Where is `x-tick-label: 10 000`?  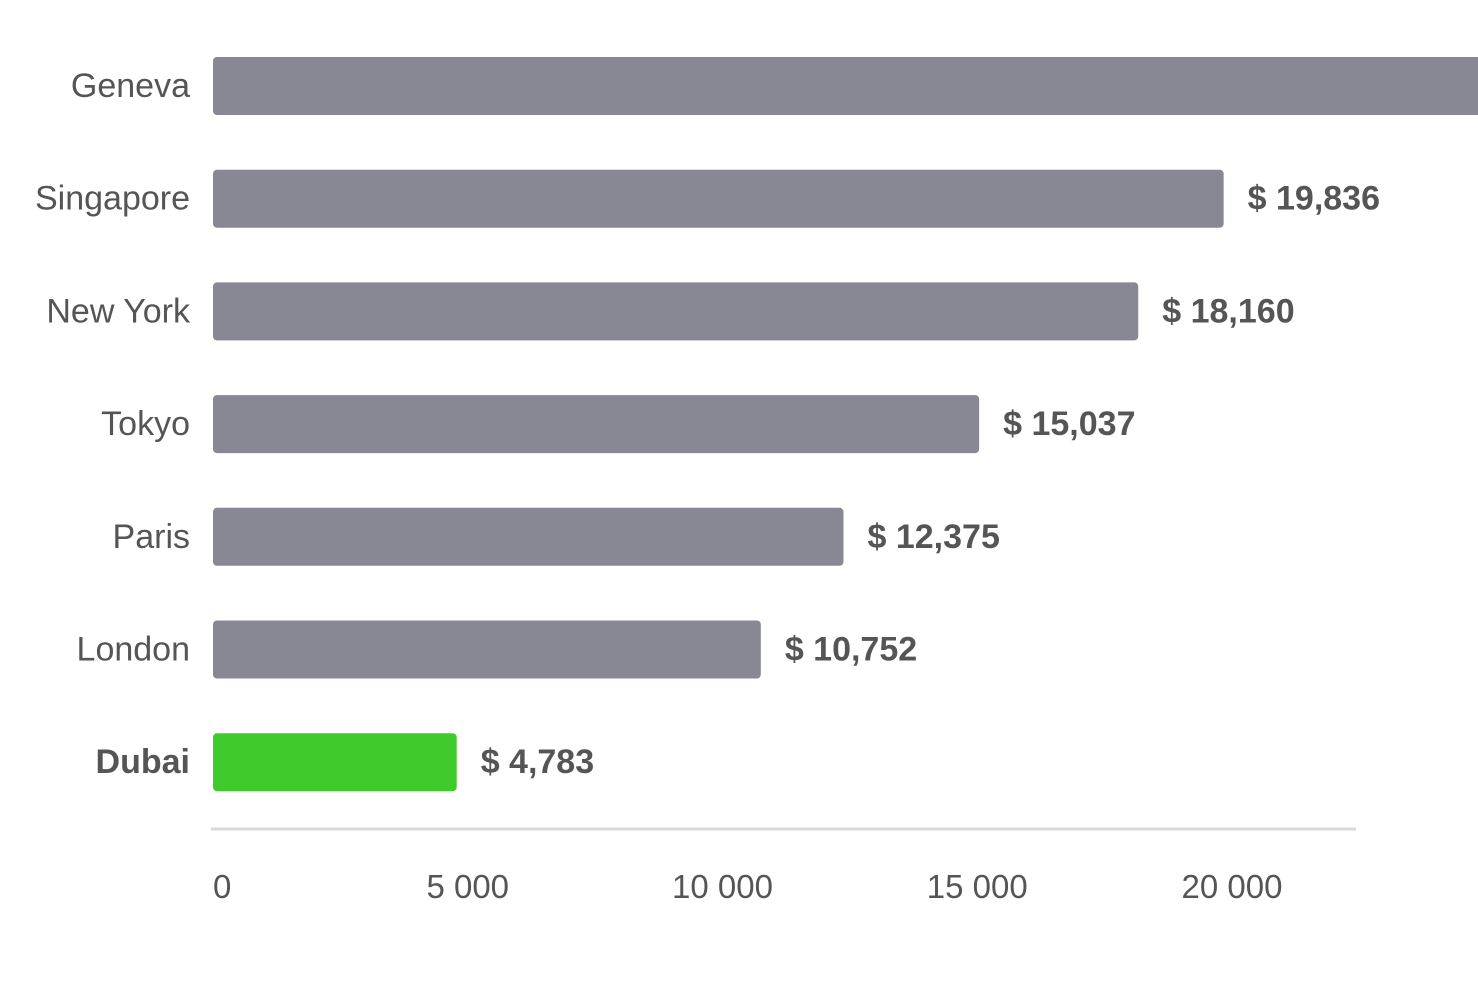
x-tick-label: 10 000 is located at coordinates (722, 886).